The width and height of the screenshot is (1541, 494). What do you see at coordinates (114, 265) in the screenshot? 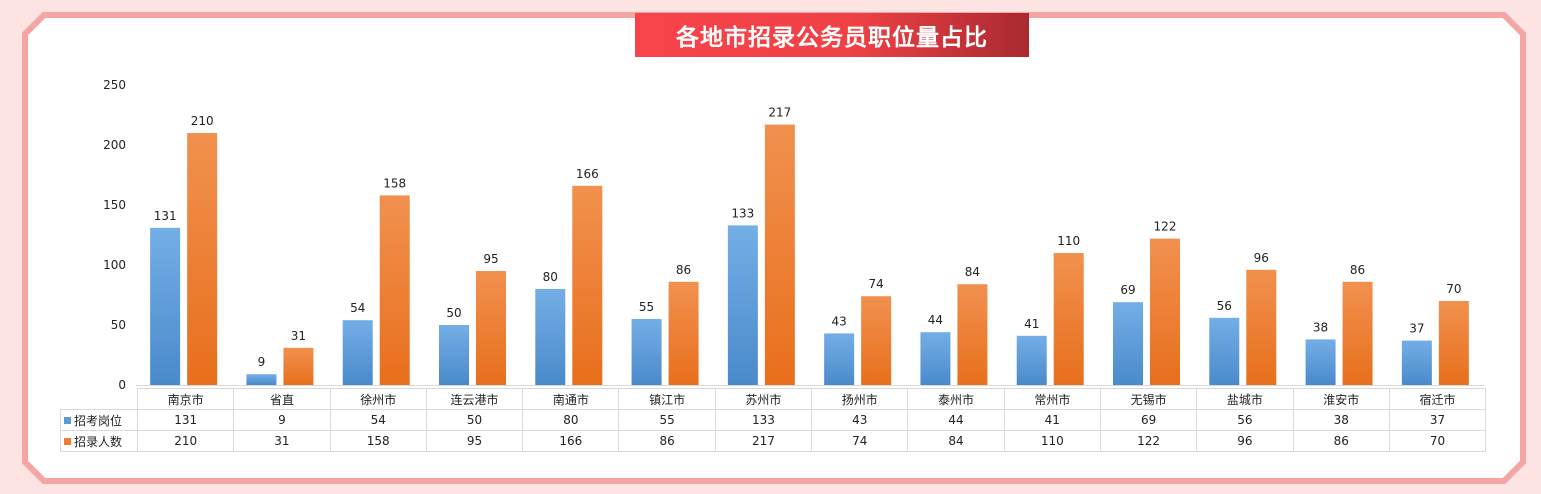
I see `y-tick-label: 100` at bounding box center [114, 265].